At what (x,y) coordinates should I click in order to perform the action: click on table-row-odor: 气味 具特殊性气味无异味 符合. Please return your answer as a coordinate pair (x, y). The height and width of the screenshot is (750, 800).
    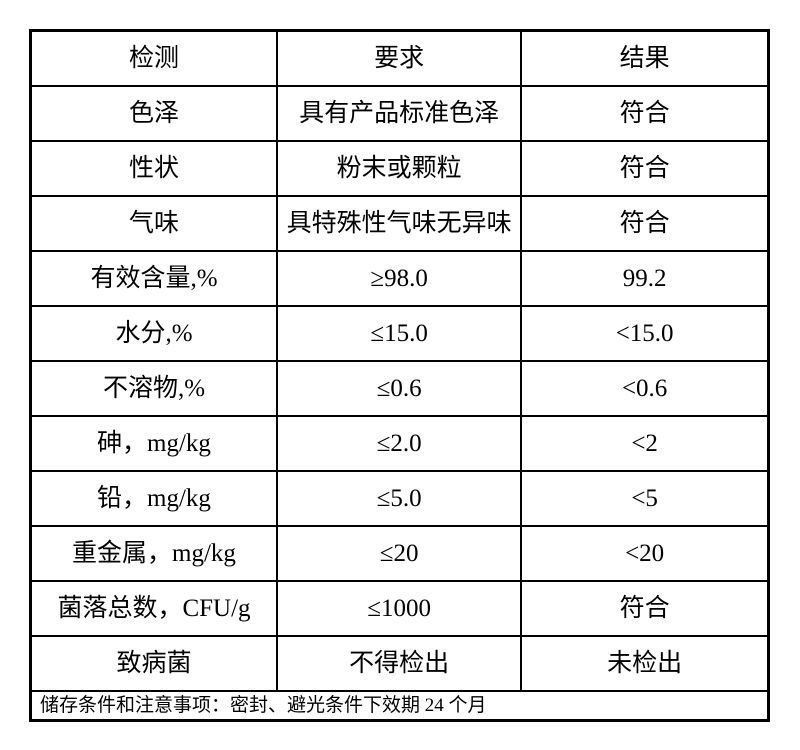
    Looking at the image, I should click on (399, 223).